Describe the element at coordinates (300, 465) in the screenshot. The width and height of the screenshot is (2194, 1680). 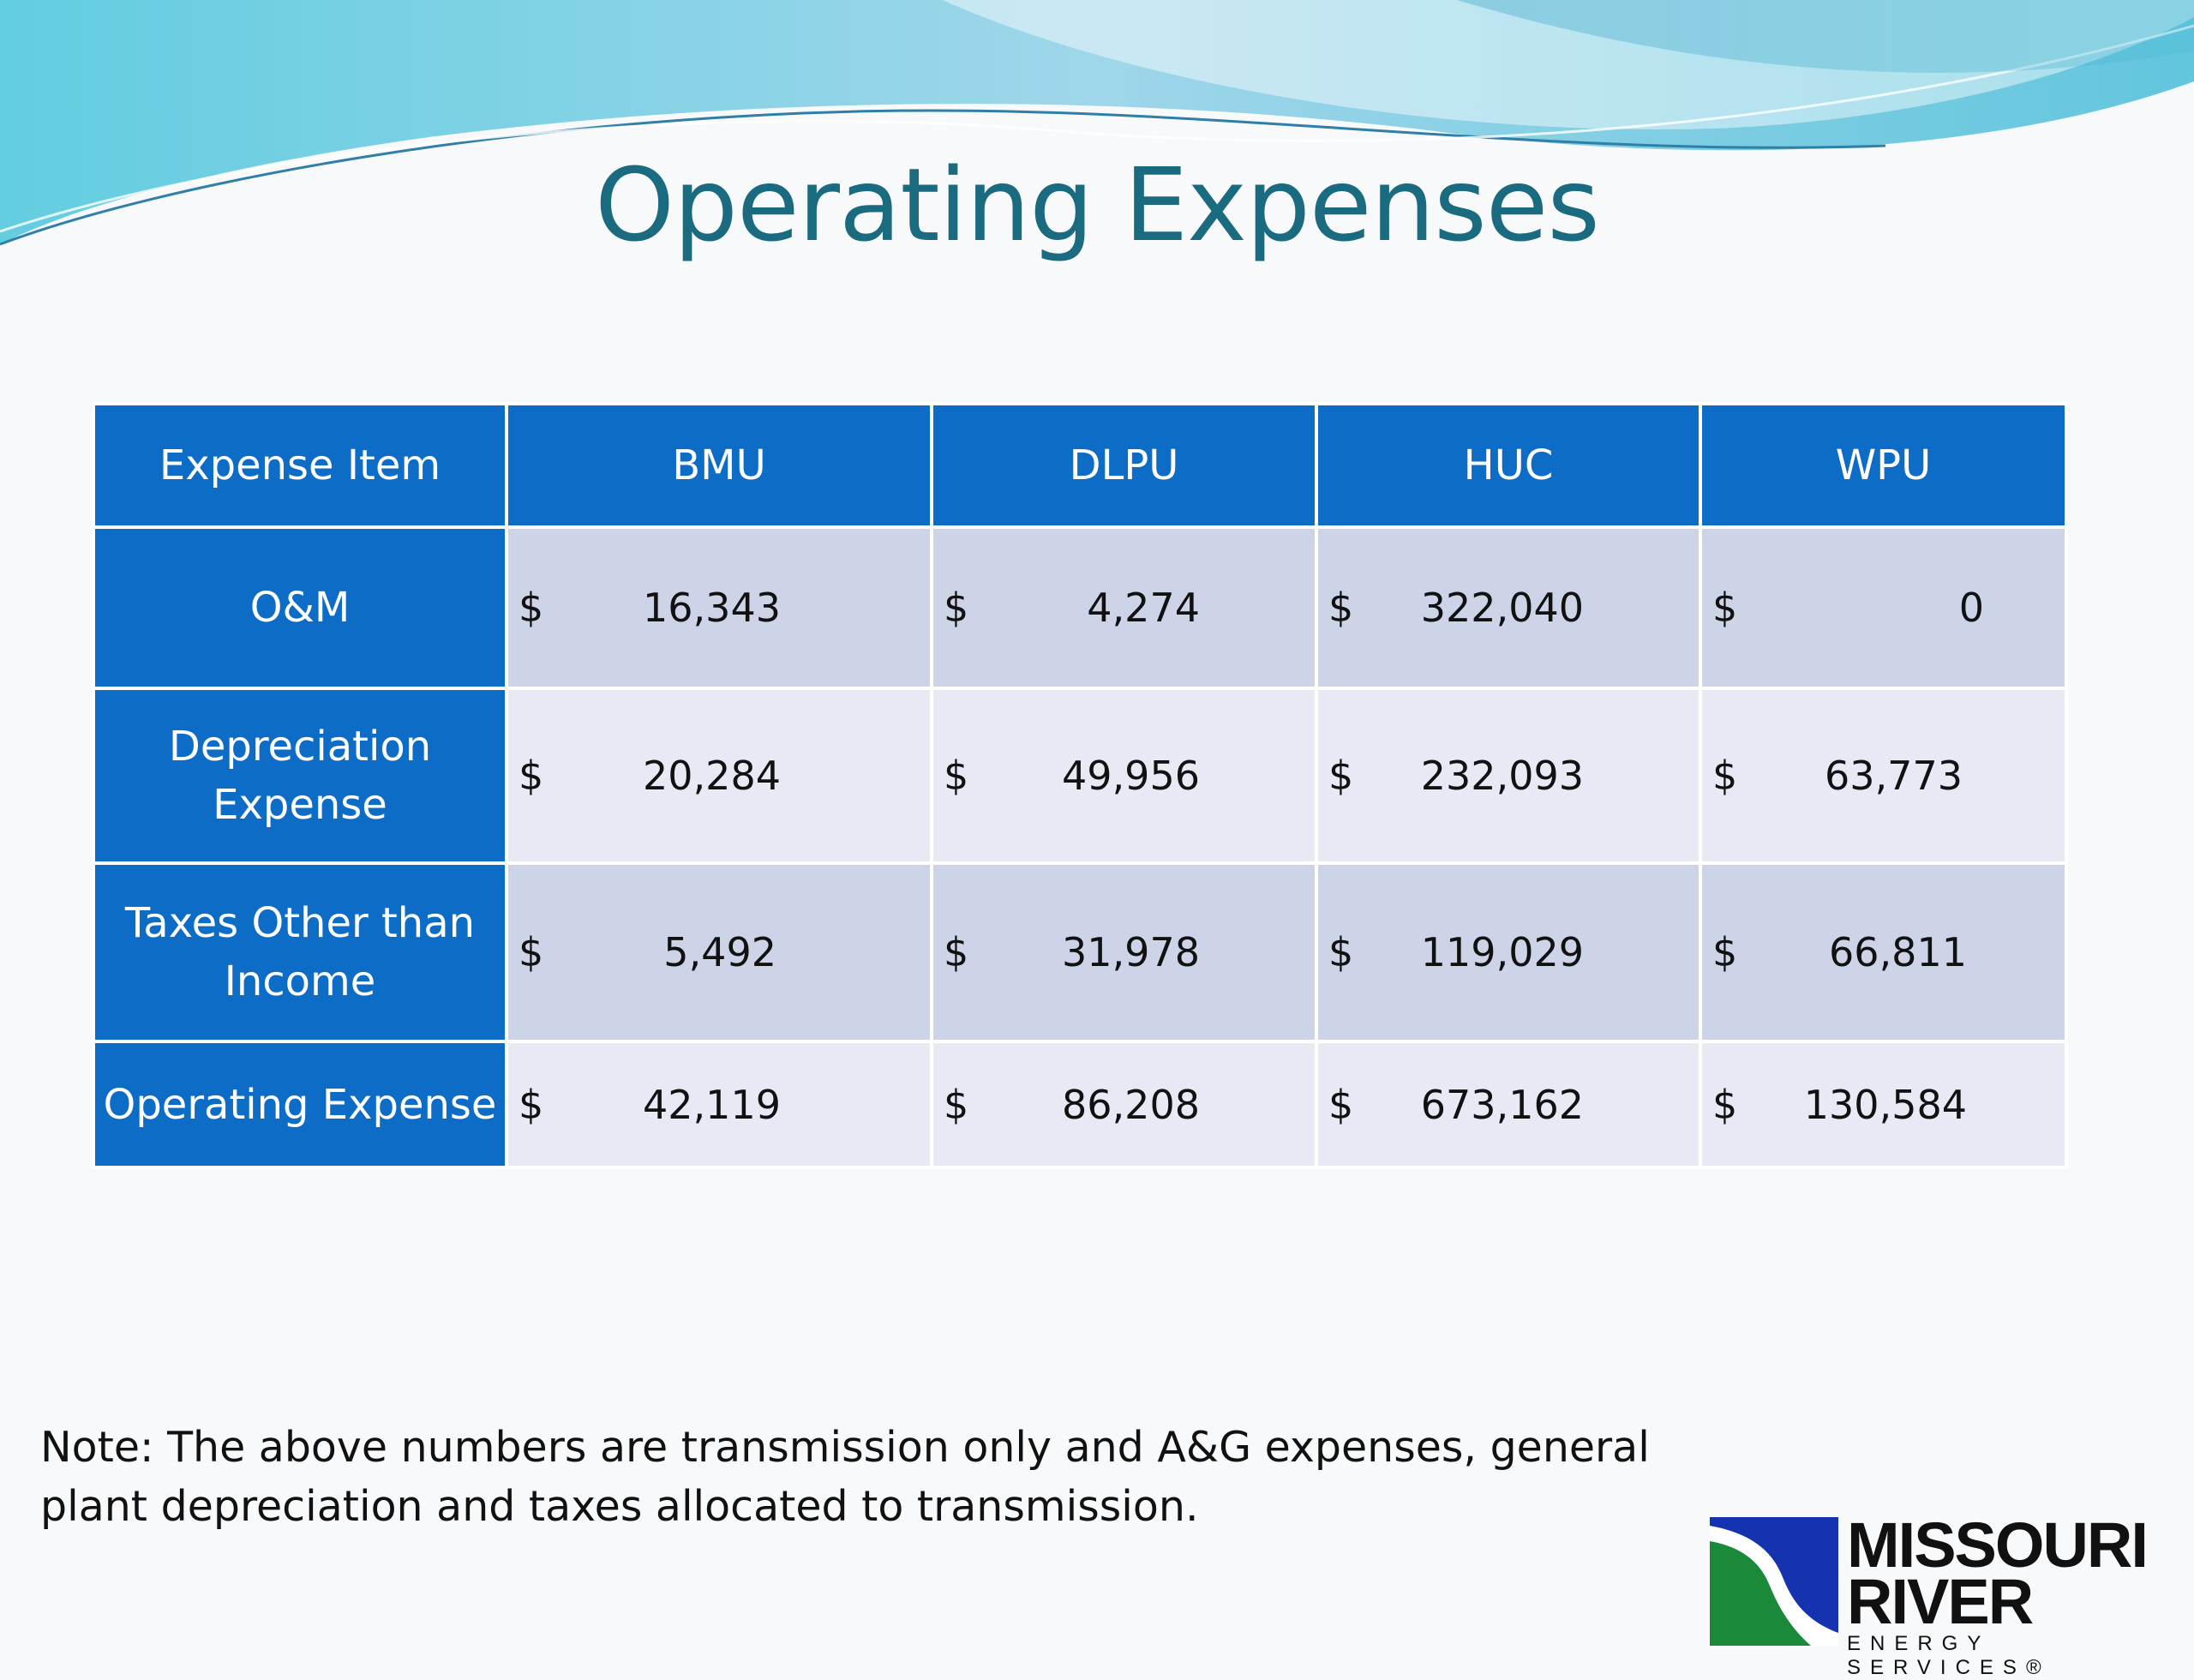
I see `header-expense-item: Expense Item` at that location.